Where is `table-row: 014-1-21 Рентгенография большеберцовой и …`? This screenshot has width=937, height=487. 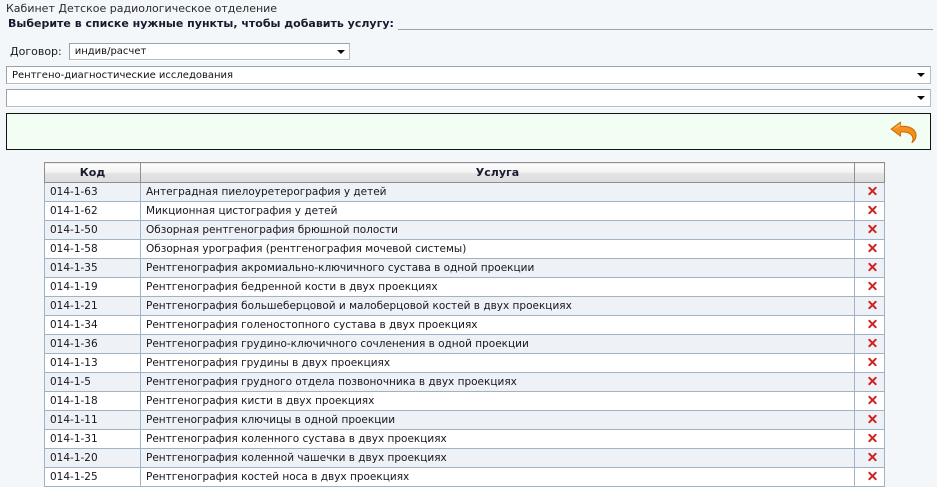 table-row: 014-1-21 Рентгенография большеберцовой и … is located at coordinates (464, 306).